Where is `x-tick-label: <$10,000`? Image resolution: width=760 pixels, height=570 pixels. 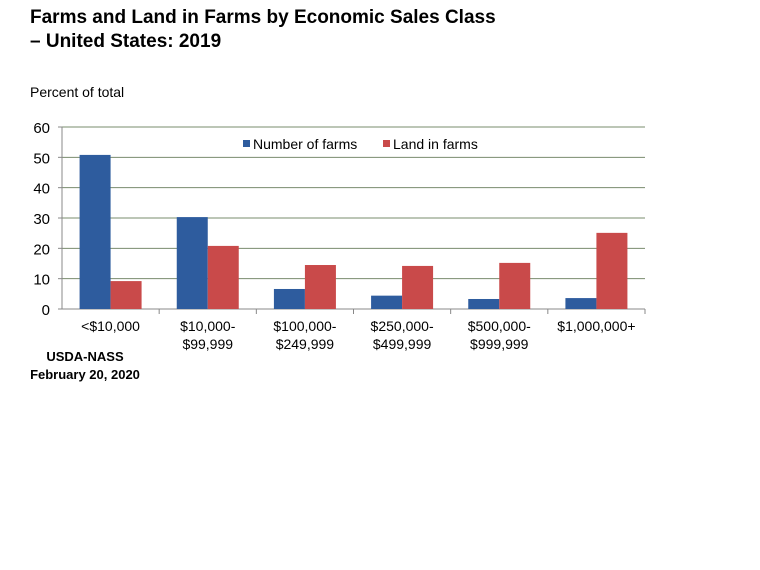 x-tick-label: <$10,000 is located at coordinates (110, 326).